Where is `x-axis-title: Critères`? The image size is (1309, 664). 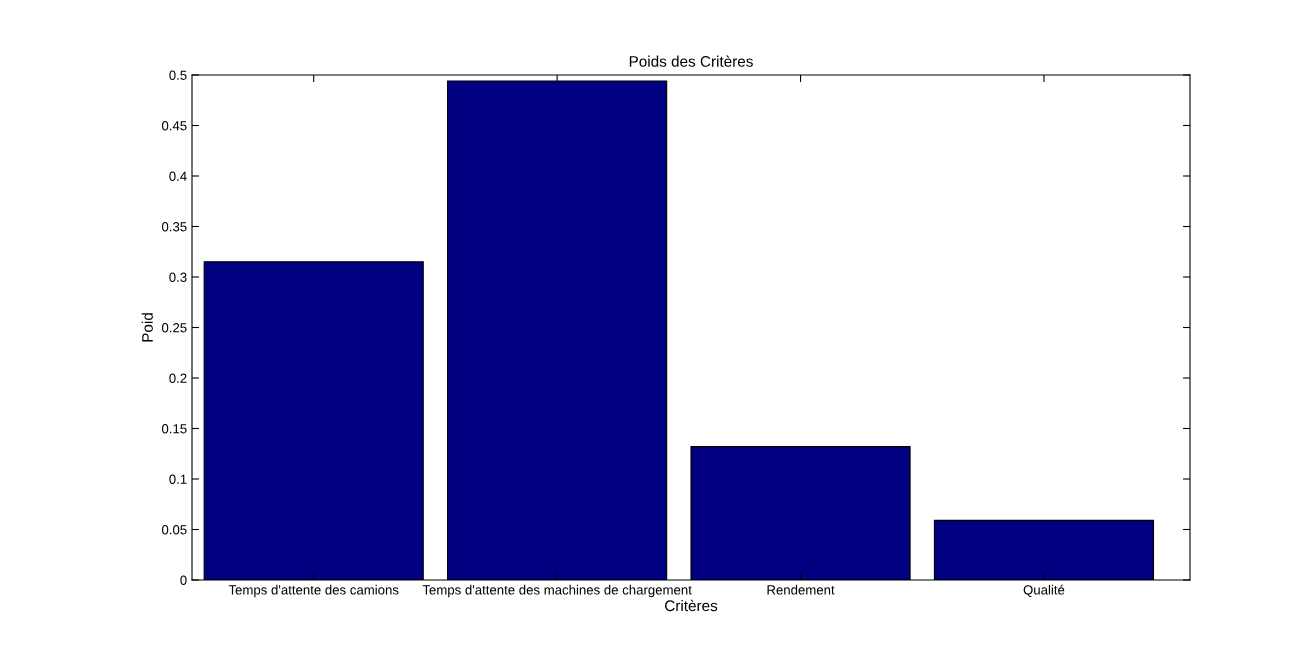
x-axis-title: Critères is located at coordinates (691, 605).